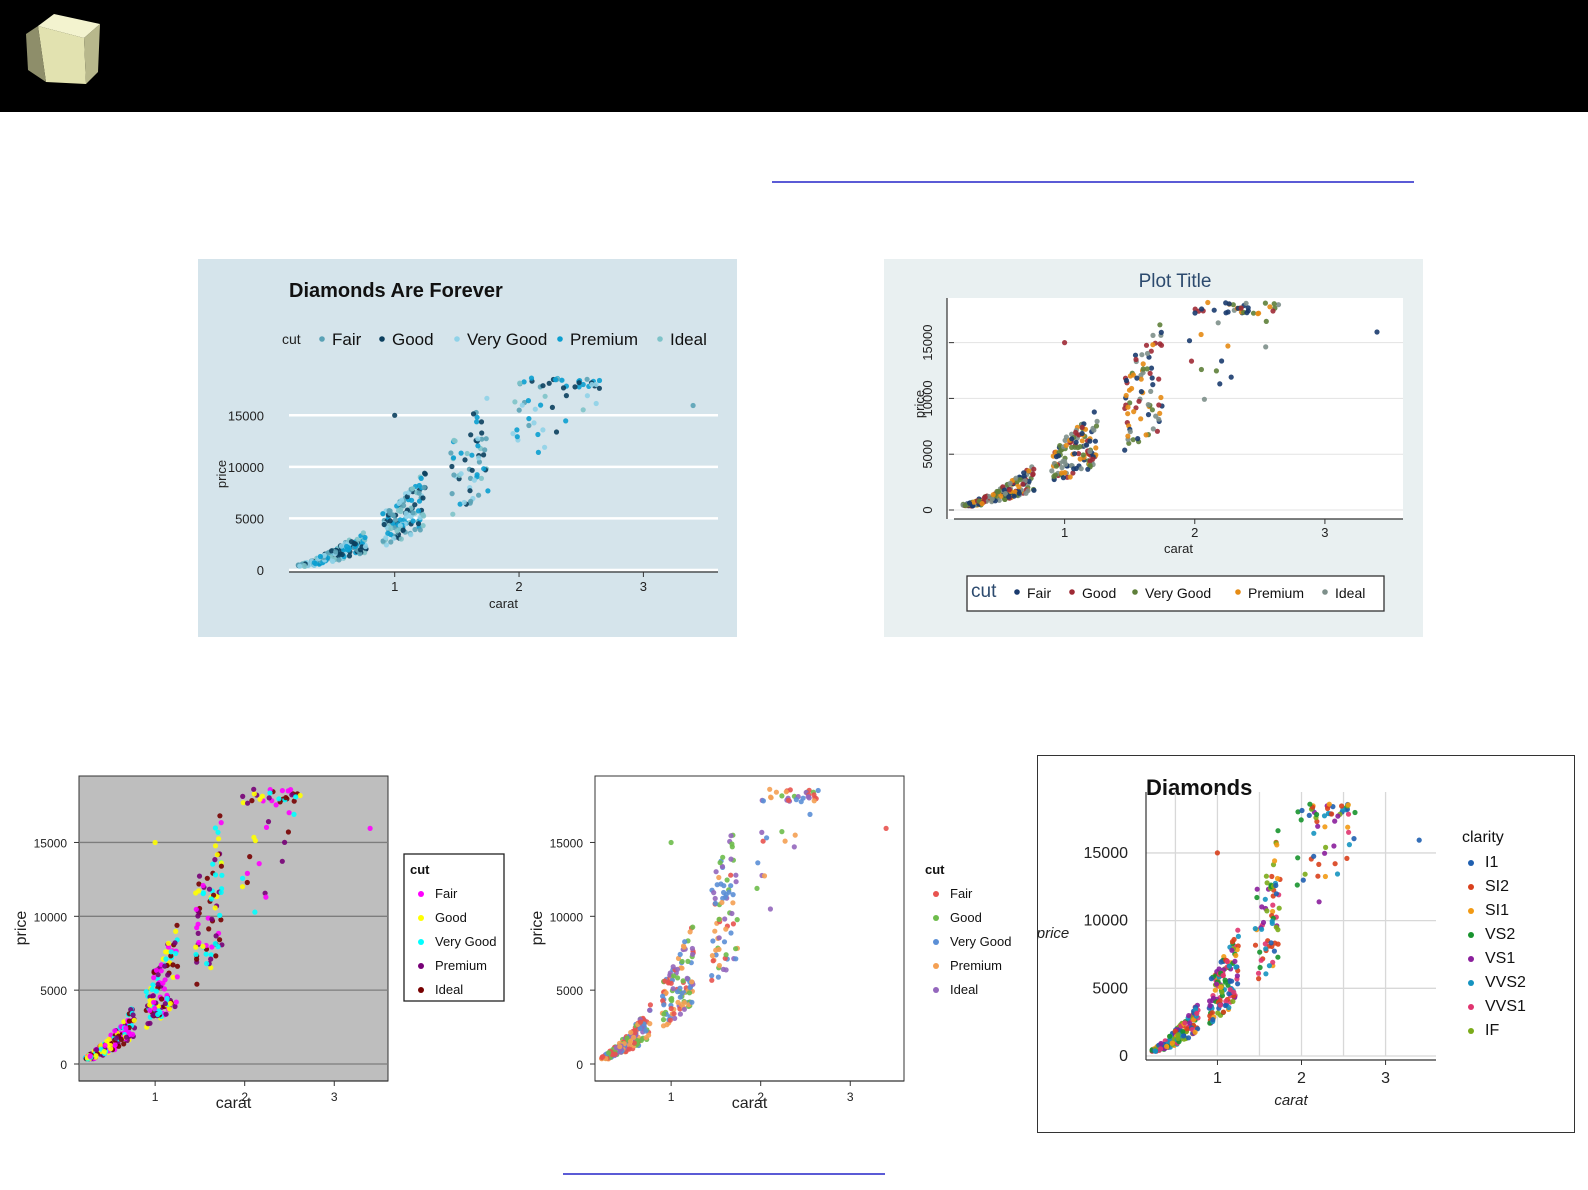 Image resolution: width=1588 pixels, height=1190 pixels. What do you see at coordinates (1175, 593) in the screenshot?
I see `chart-legend: cut Fair Good Very Good Premium Ideal` at bounding box center [1175, 593].